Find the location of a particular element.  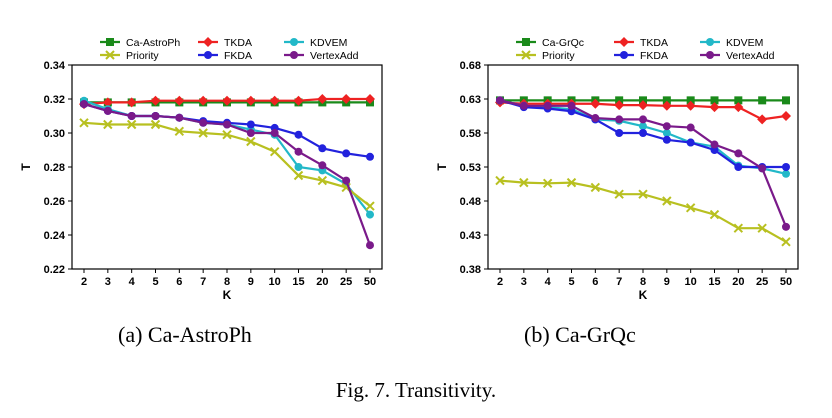

legend-label: TKDA is located at coordinates (238, 43).